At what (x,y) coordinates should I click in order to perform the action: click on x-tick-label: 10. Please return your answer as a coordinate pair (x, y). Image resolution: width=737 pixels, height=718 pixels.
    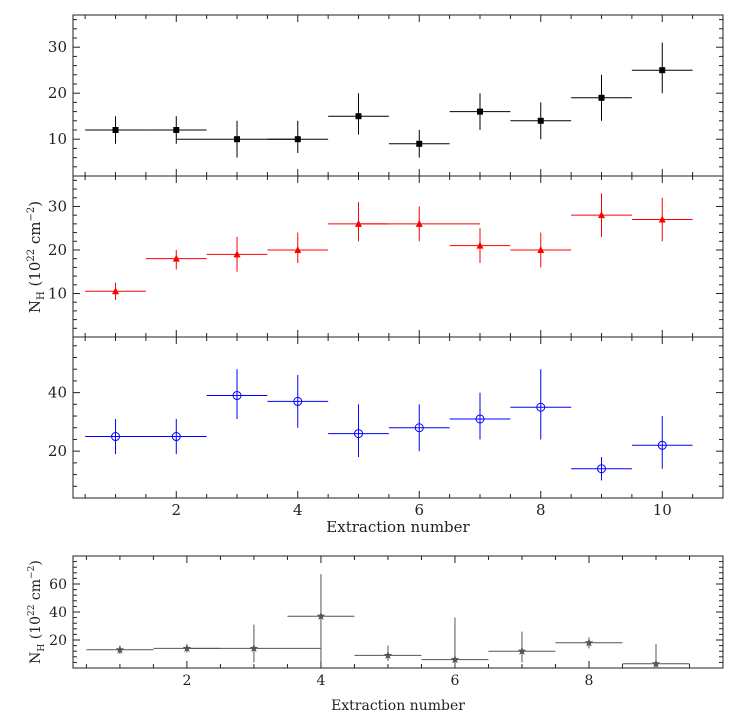
    Looking at the image, I should click on (662, 510).